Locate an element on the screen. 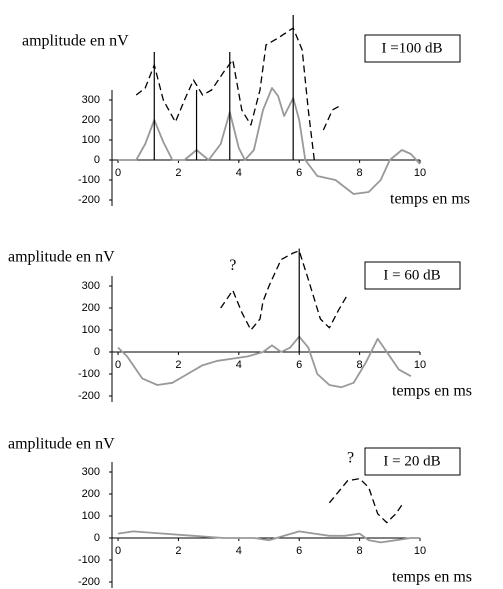 This screenshot has width=503, height=589. box-label: I = 20 dB is located at coordinates (411, 461).